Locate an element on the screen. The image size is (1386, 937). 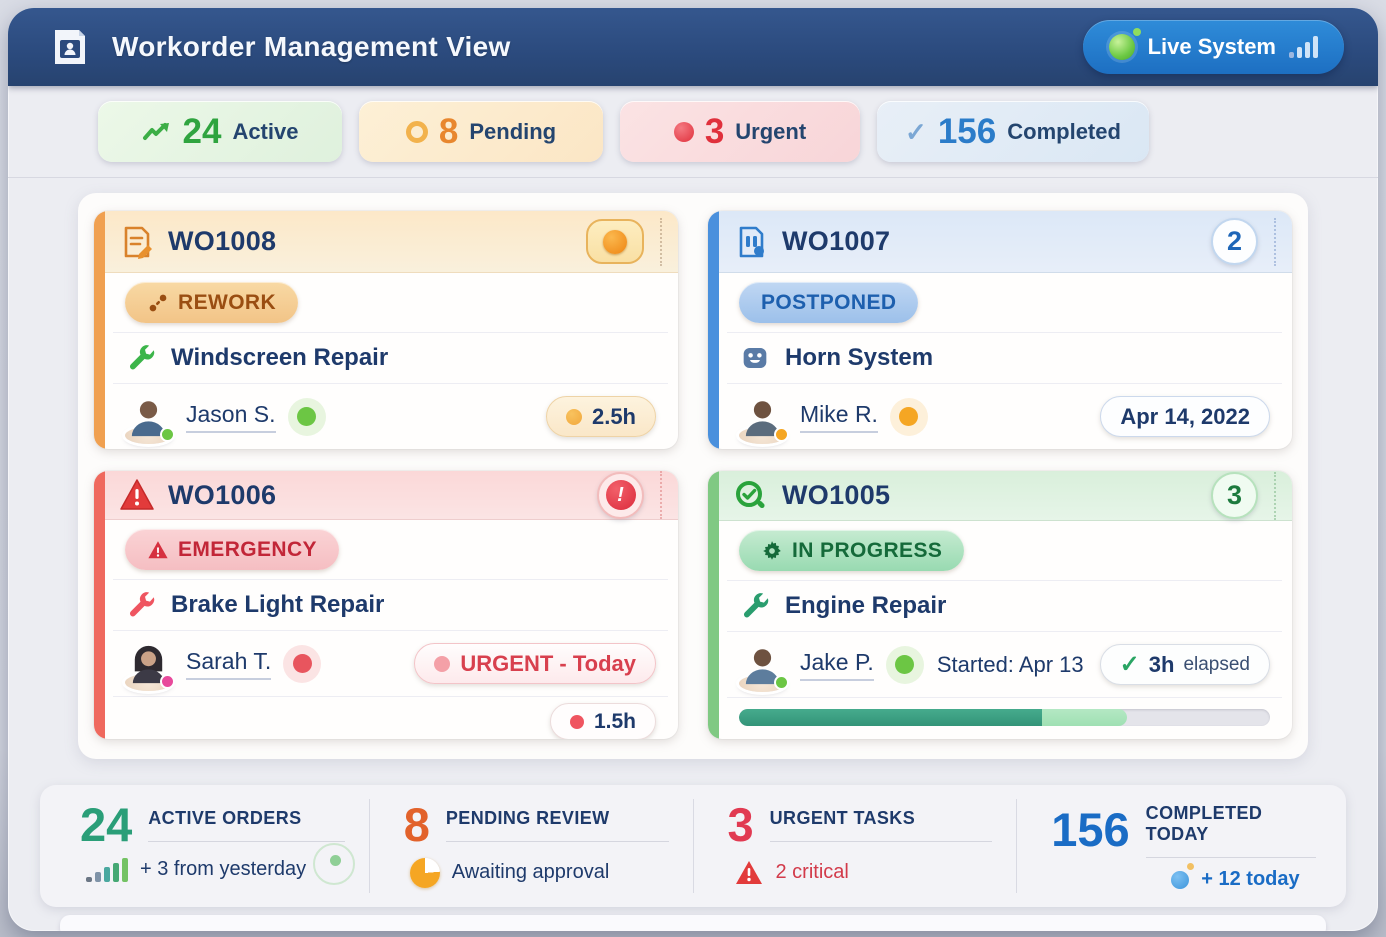
live-status-dot is located at coordinates (1124, 44).